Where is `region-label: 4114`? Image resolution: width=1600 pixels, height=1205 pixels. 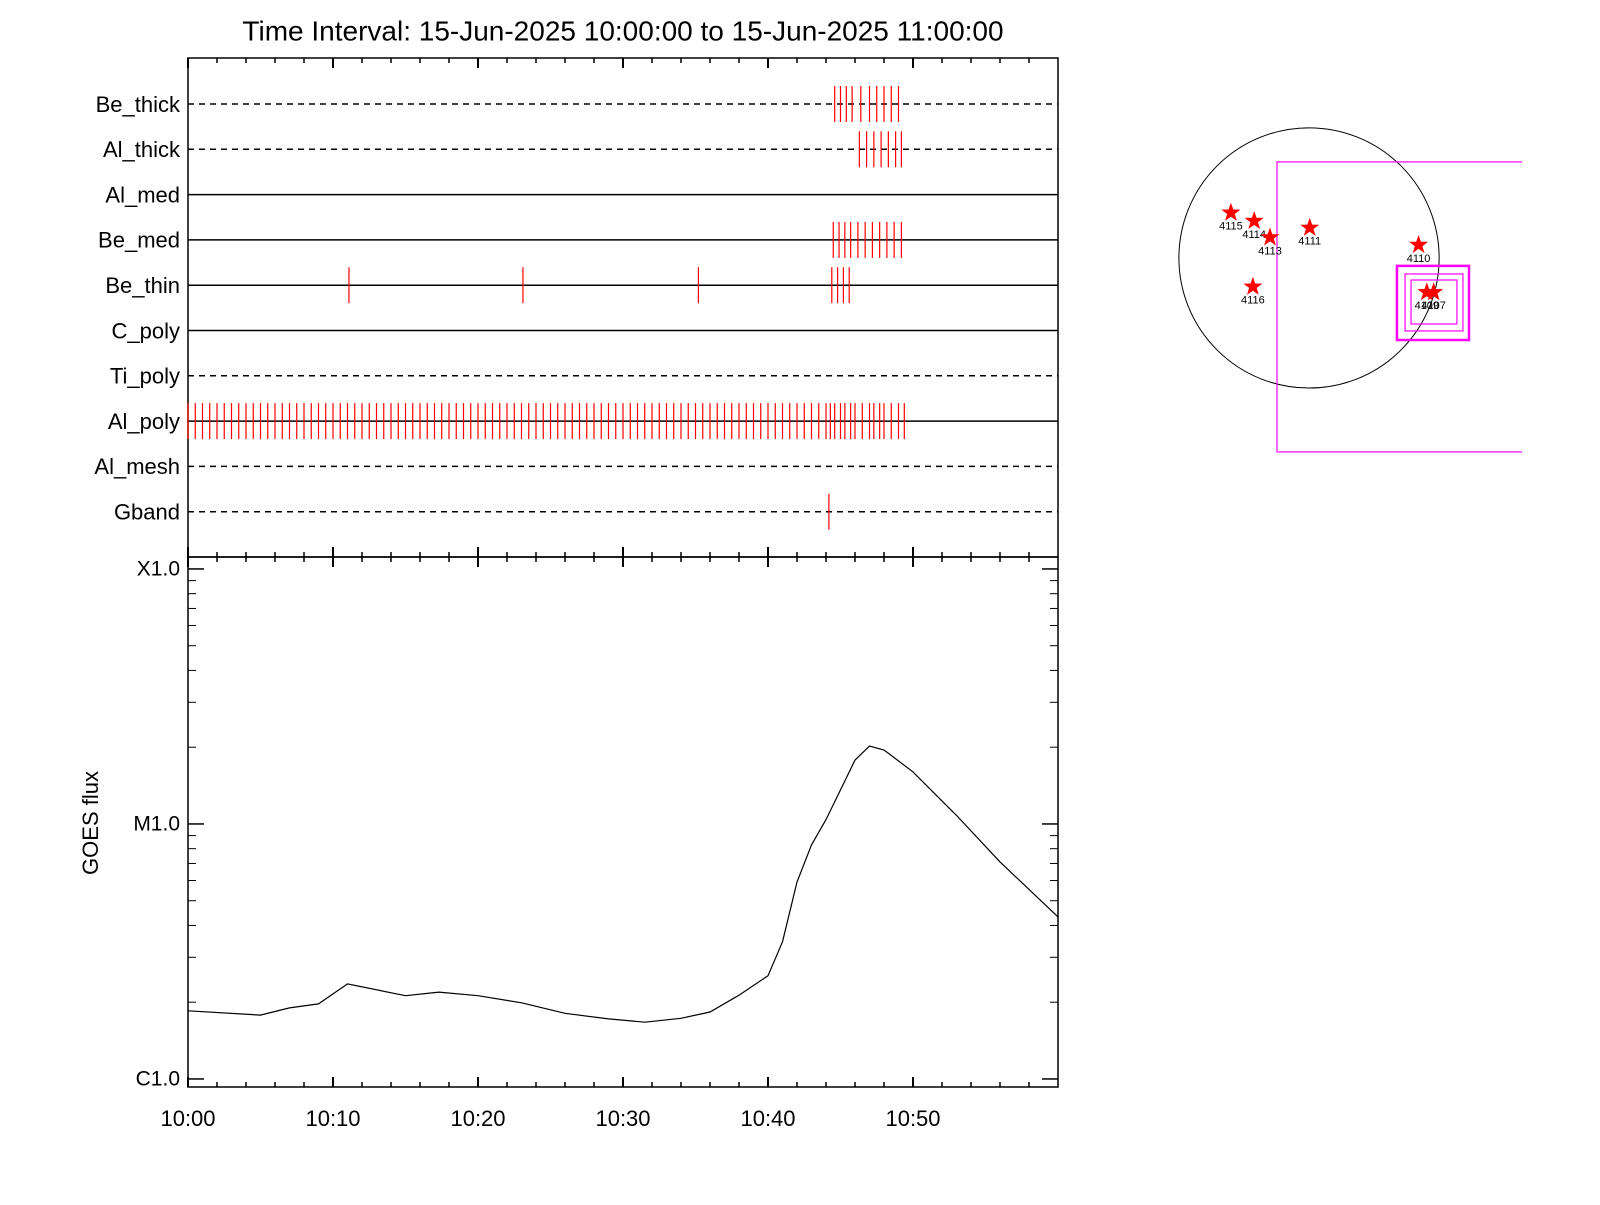
region-label: 4114 is located at coordinates (1254, 235).